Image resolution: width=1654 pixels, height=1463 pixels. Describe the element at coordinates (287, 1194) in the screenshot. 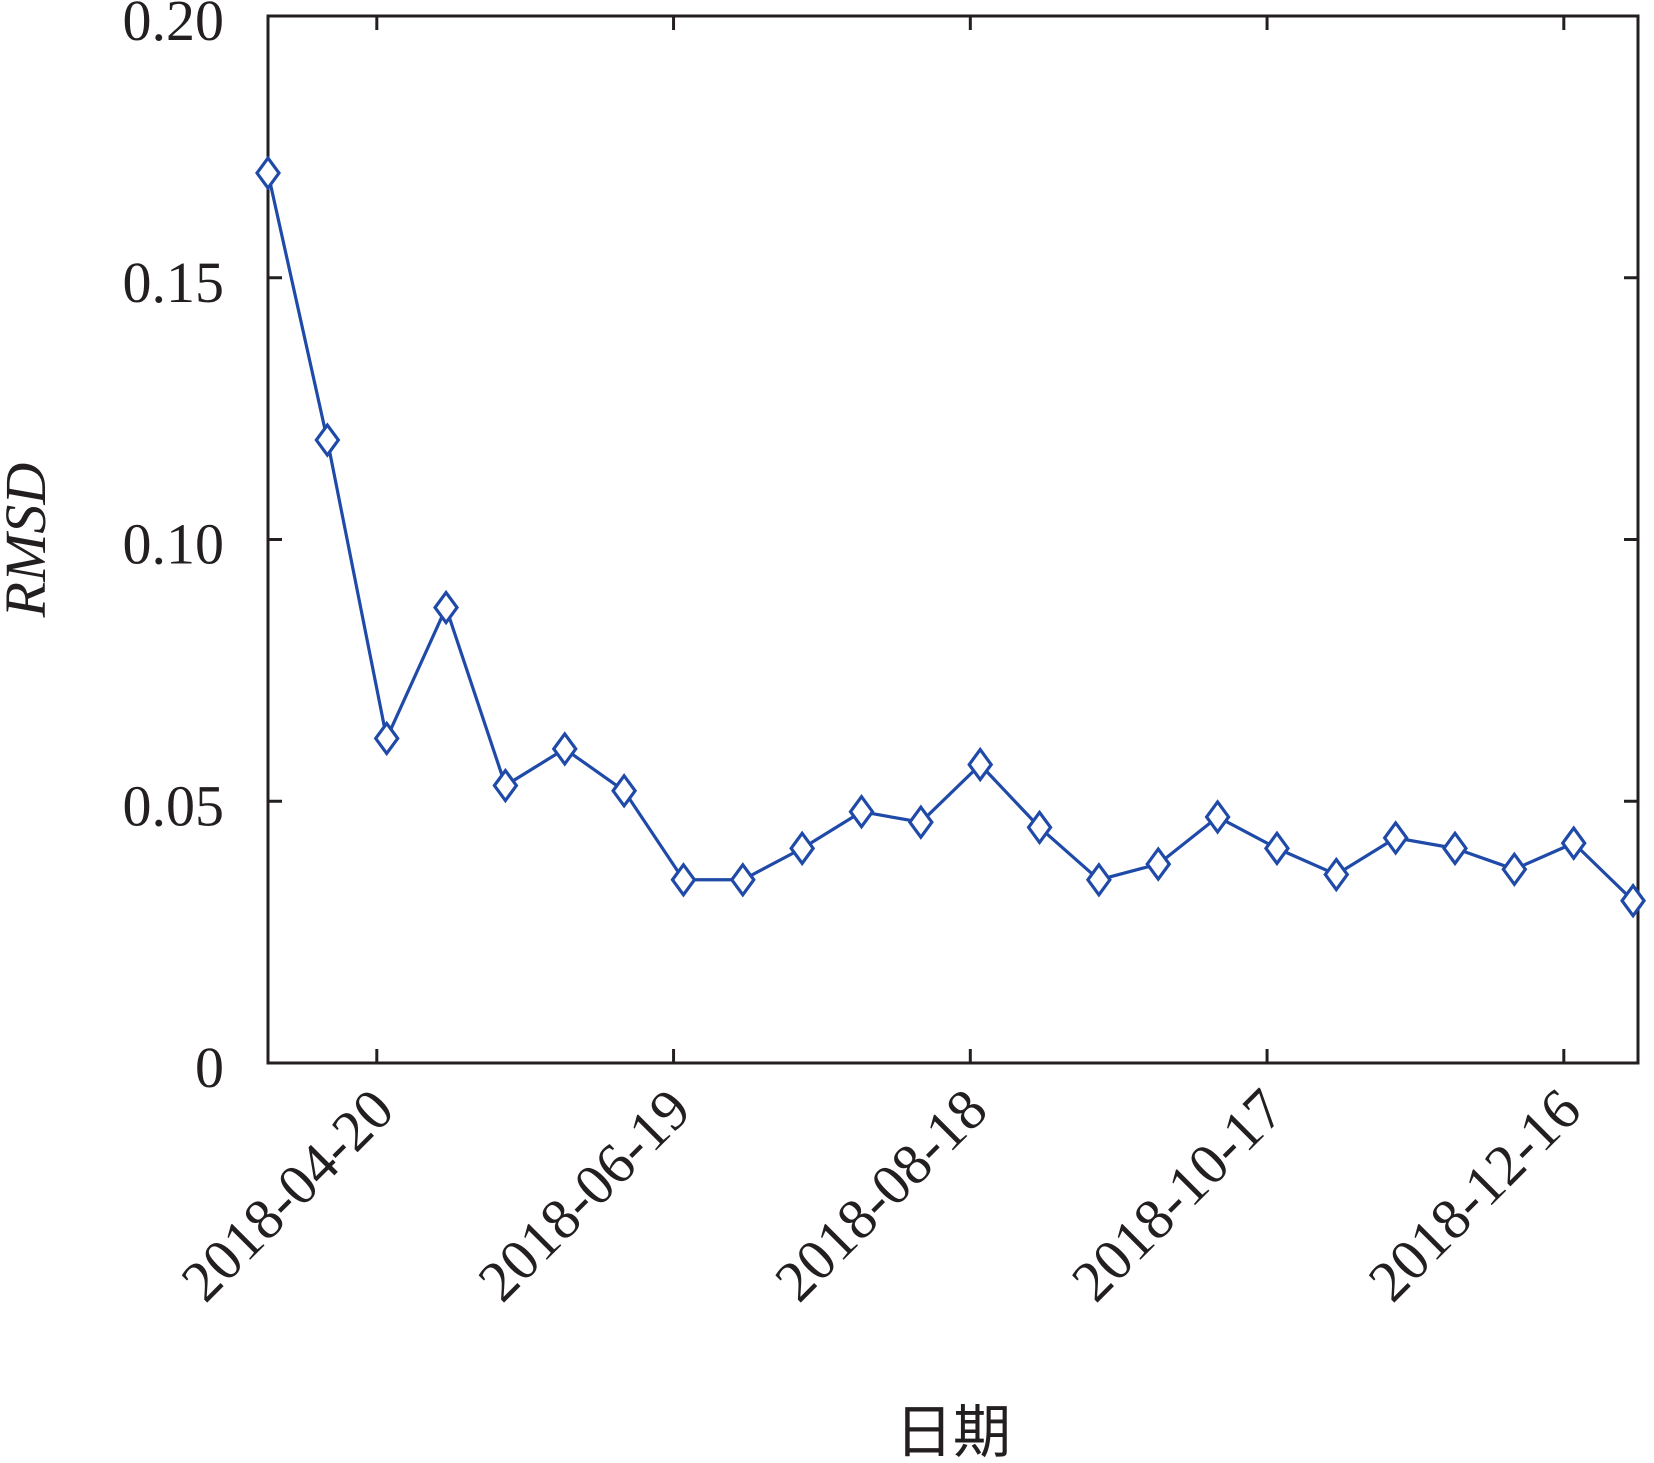

I see `x-tick-label: 2018-04-20` at that location.